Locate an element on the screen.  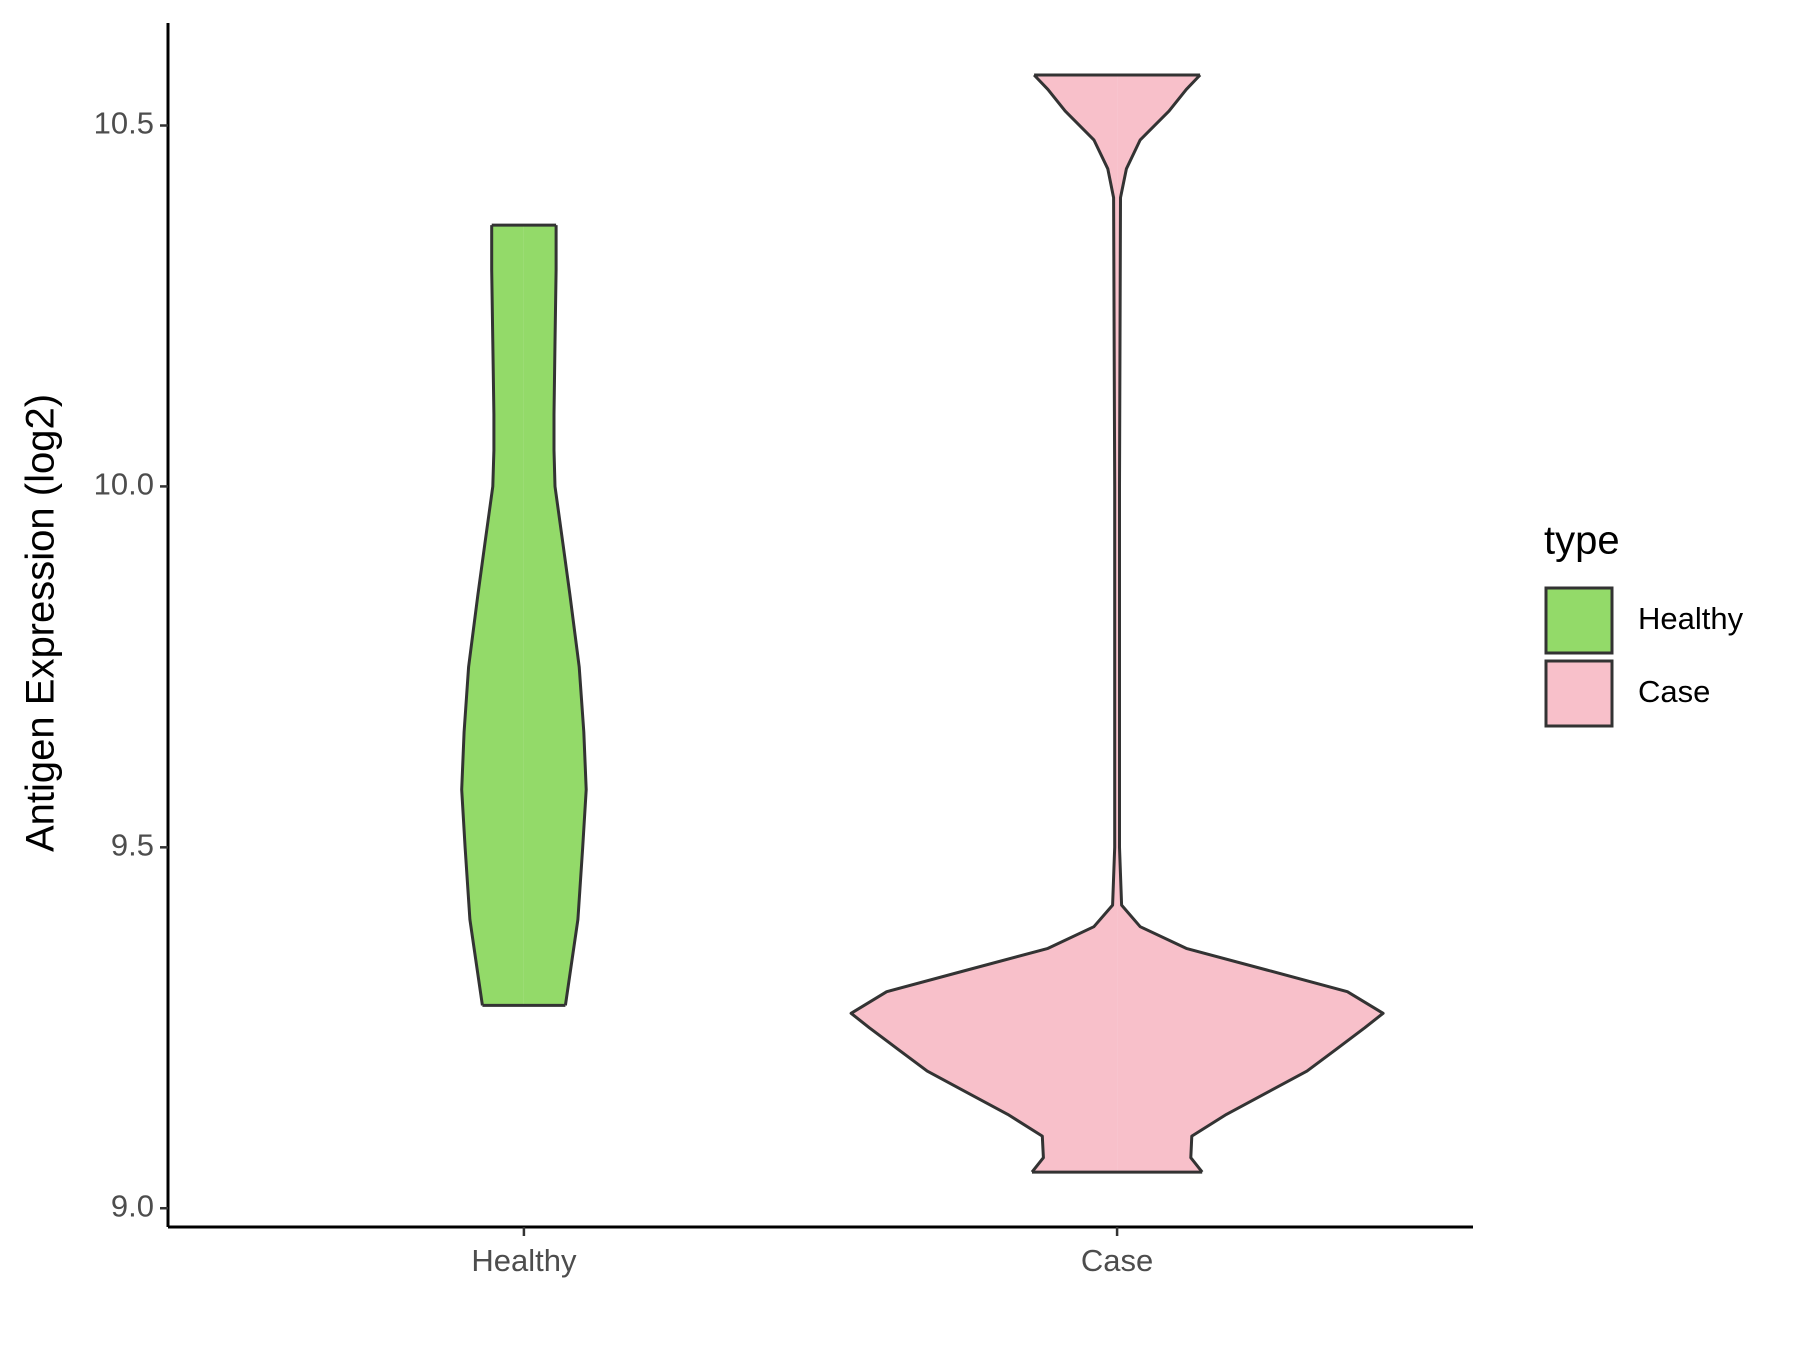
y-tick-label: 10.0 is located at coordinates (124, 484).